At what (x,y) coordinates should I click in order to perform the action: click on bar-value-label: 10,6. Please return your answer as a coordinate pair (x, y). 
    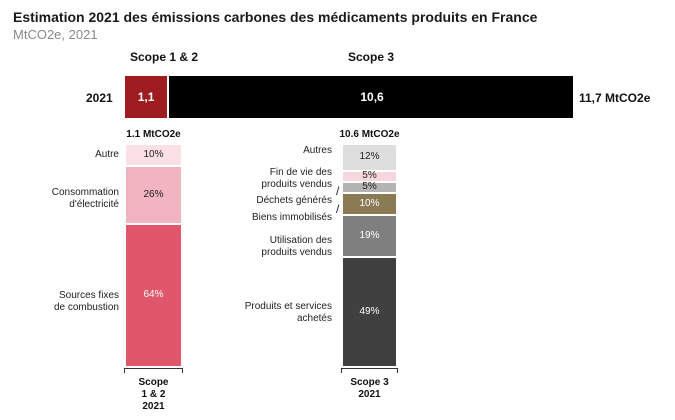
    Looking at the image, I should click on (372, 97).